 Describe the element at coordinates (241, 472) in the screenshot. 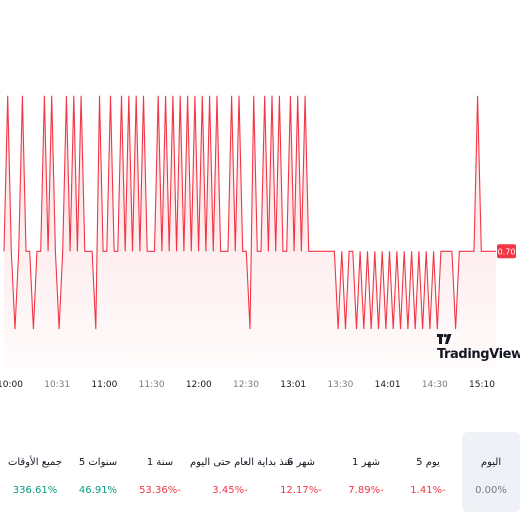

I see `period-ytd: منذ بداية العام حتى اليوم 3.45%-` at that location.